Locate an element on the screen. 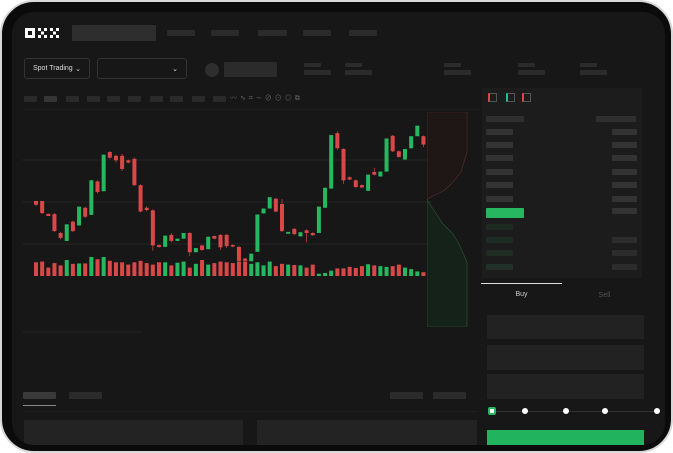 The image size is (673, 453). market-type-dropdown: Spot Trading ⌄ is located at coordinates (57, 68).